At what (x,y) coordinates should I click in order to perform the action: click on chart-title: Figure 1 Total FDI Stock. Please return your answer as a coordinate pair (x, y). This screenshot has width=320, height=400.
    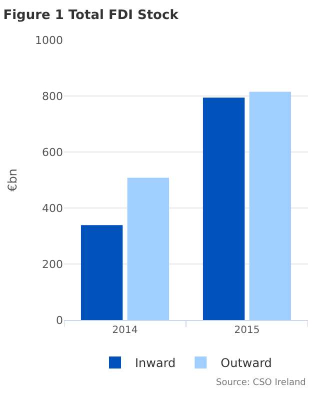
    Looking at the image, I should click on (91, 16).